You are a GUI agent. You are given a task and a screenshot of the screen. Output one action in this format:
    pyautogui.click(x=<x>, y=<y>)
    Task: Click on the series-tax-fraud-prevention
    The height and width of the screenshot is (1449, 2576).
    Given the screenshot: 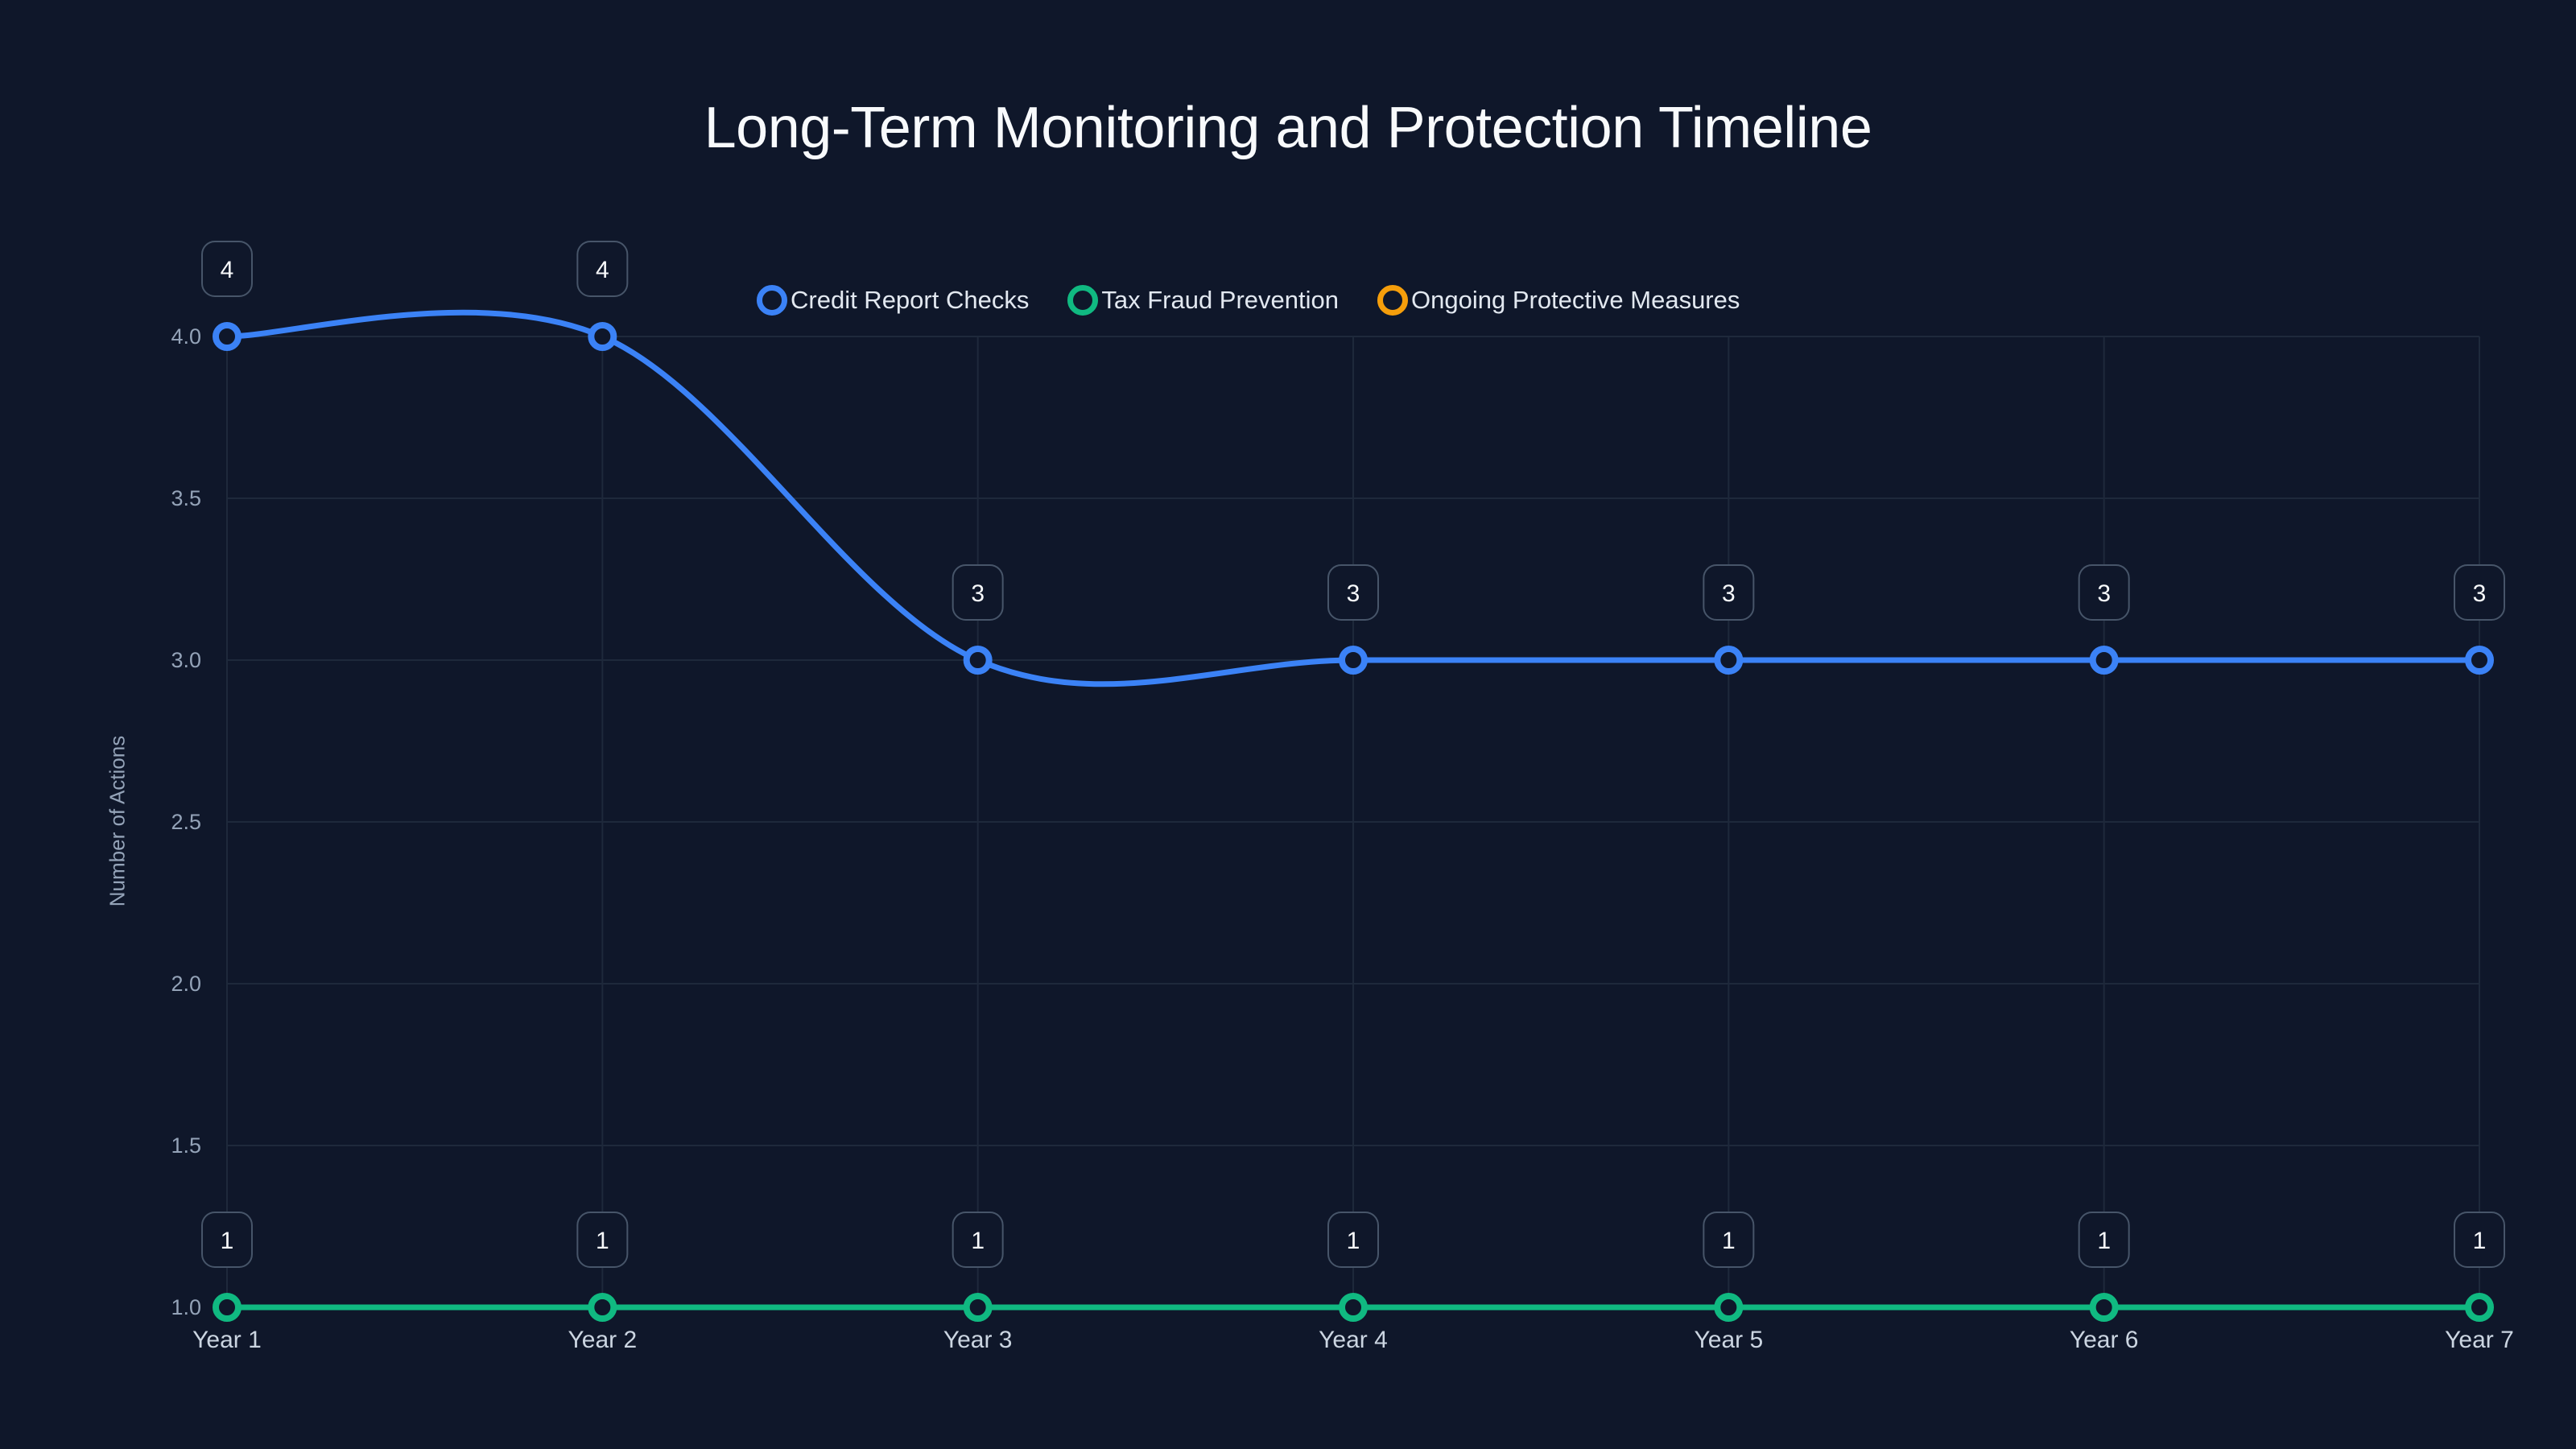 What is the action you would take?
    pyautogui.click(x=1353, y=1307)
    